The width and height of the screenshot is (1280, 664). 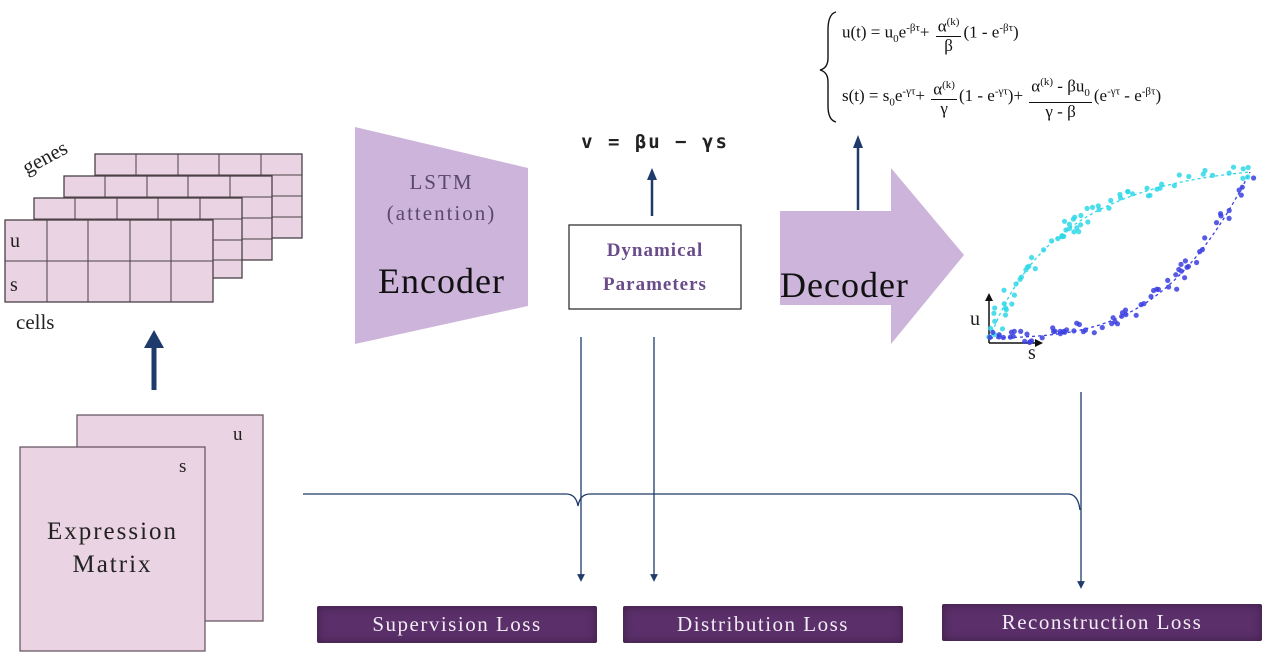 What do you see at coordinates (655, 142) in the screenshot?
I see `velocity-equation: v = βu − γs` at bounding box center [655, 142].